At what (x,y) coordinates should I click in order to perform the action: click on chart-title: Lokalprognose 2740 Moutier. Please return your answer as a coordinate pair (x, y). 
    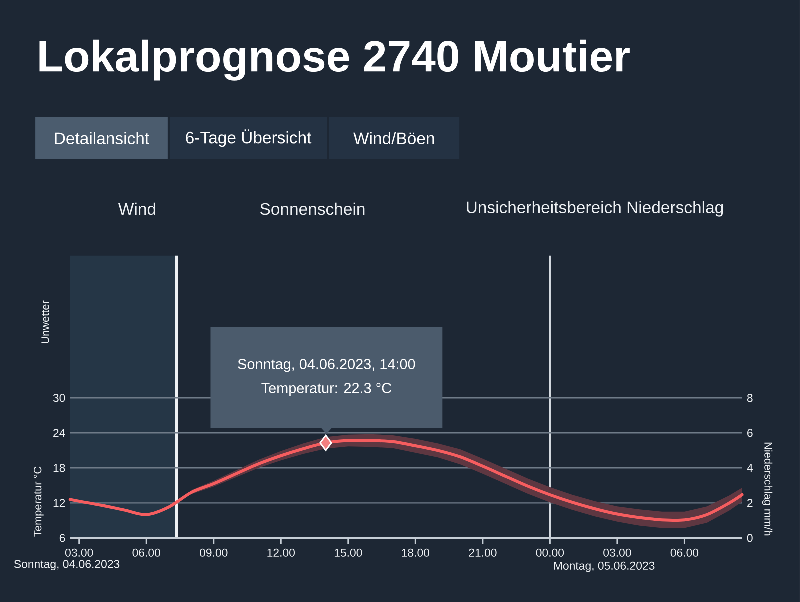
    Looking at the image, I should click on (335, 60).